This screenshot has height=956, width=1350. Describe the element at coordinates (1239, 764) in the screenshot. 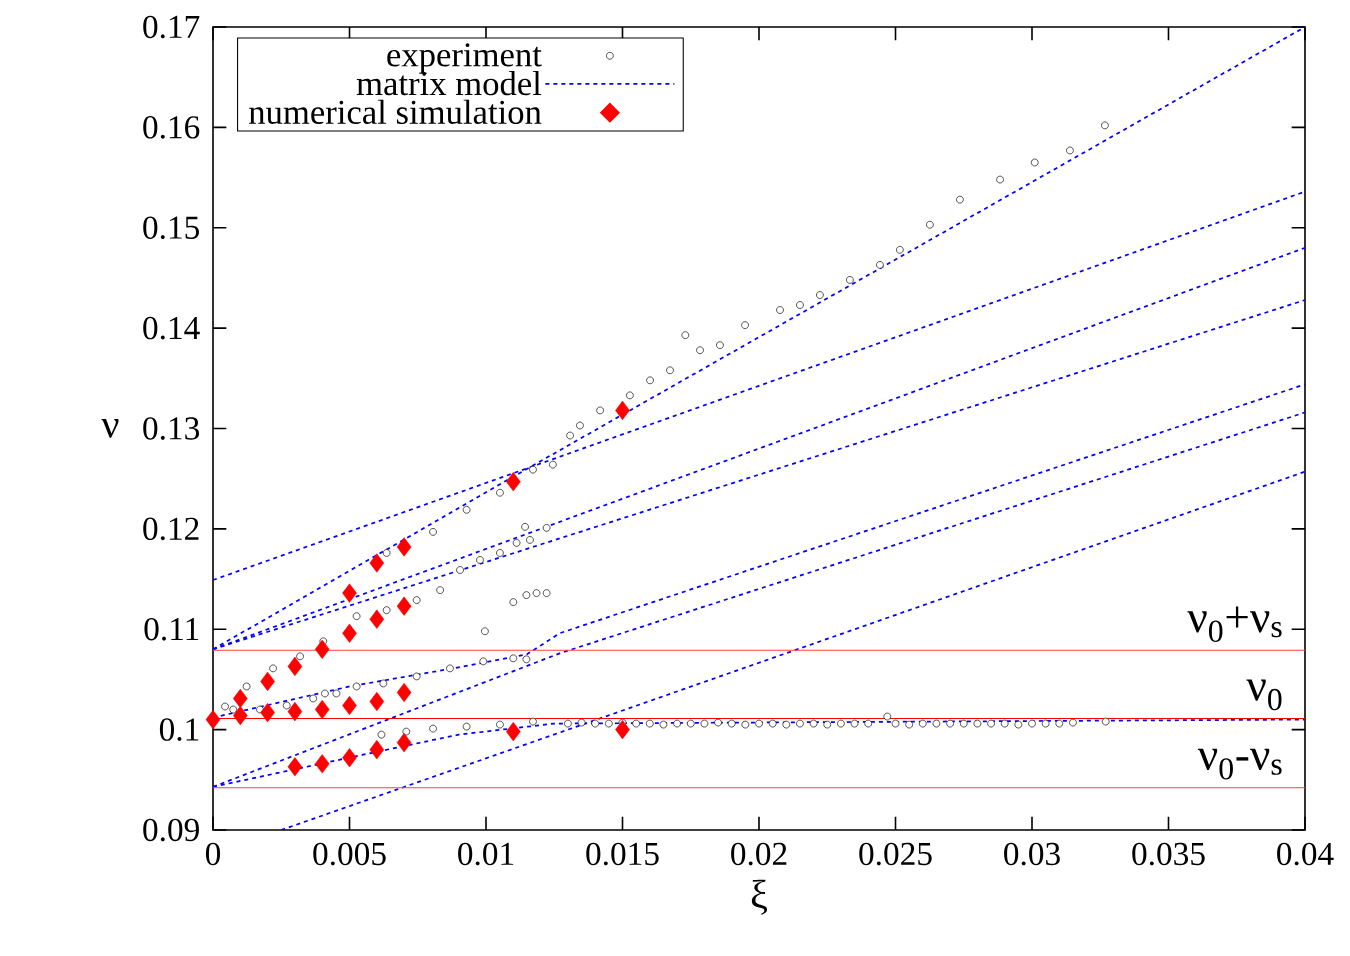

I see `ref-line-label: ν$_{0}$-ν$_{s}$` at that location.